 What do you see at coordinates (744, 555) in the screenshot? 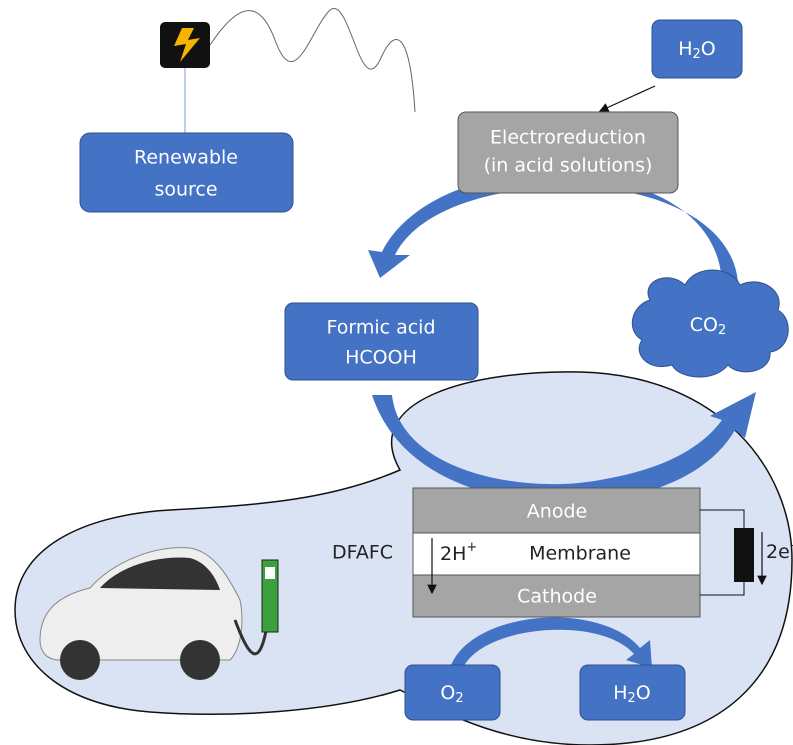
I see `load` at bounding box center [744, 555].